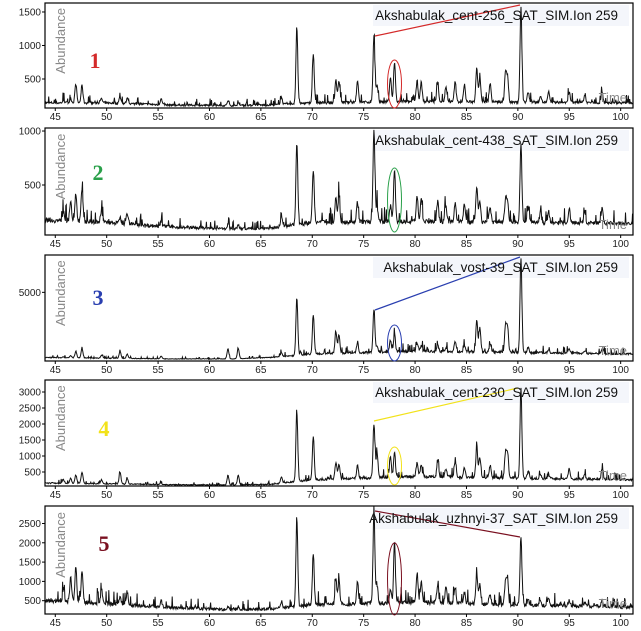 The image size is (641, 631). I want to click on chart-title: Akshabulak_uzhnyi-37_SAT_SIM.Ion 259, so click(493, 518).